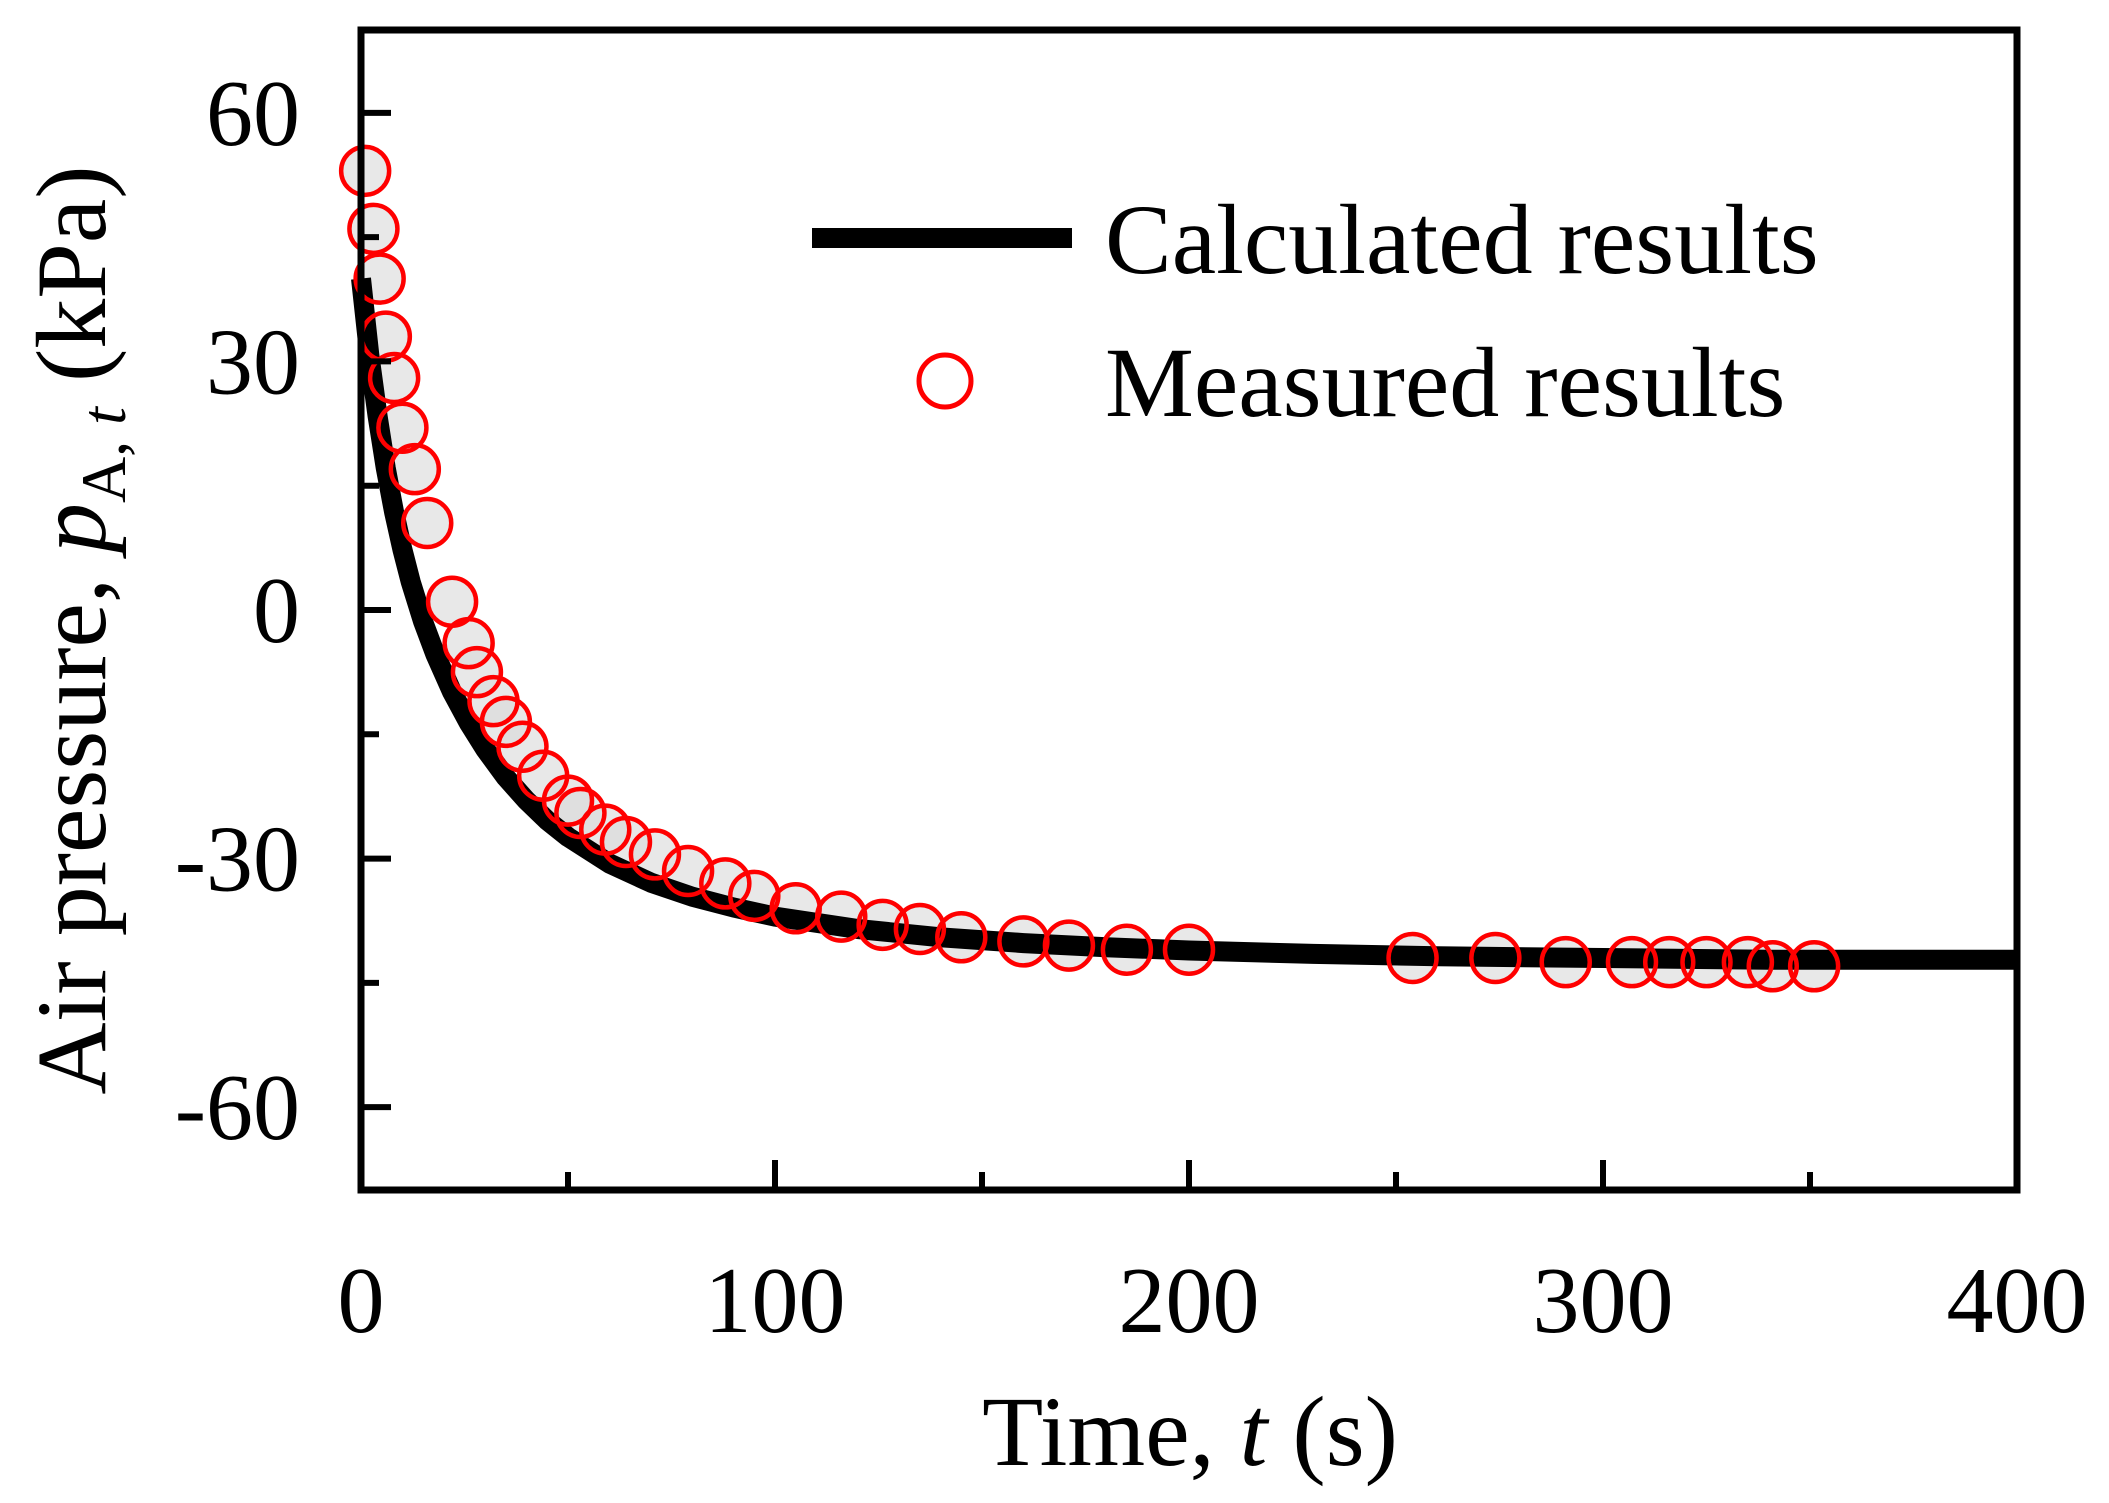  Describe the element at coordinates (775, 1301) in the screenshot. I see `x-tick-label: 100` at that location.